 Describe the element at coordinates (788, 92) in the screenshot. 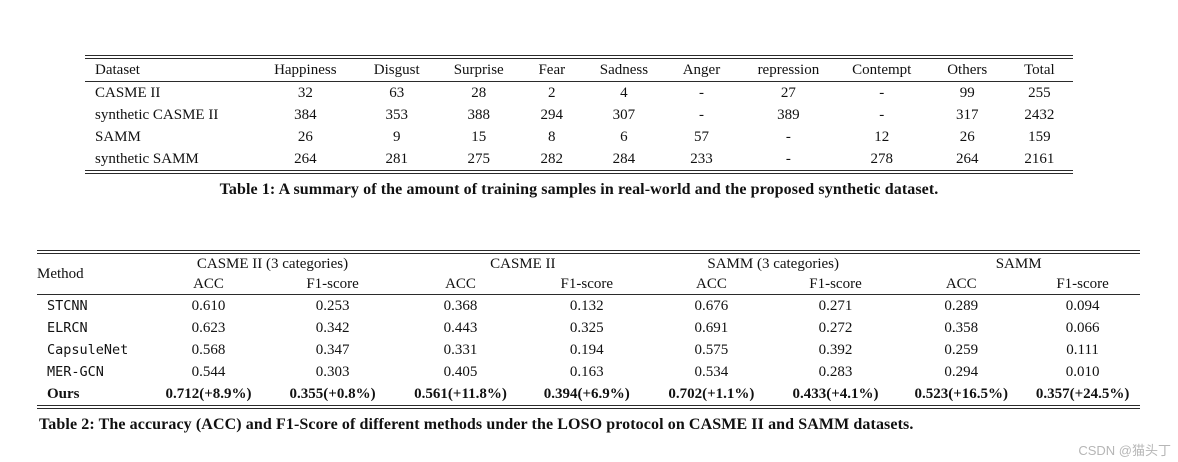

I see `table-cell: 27` at that location.